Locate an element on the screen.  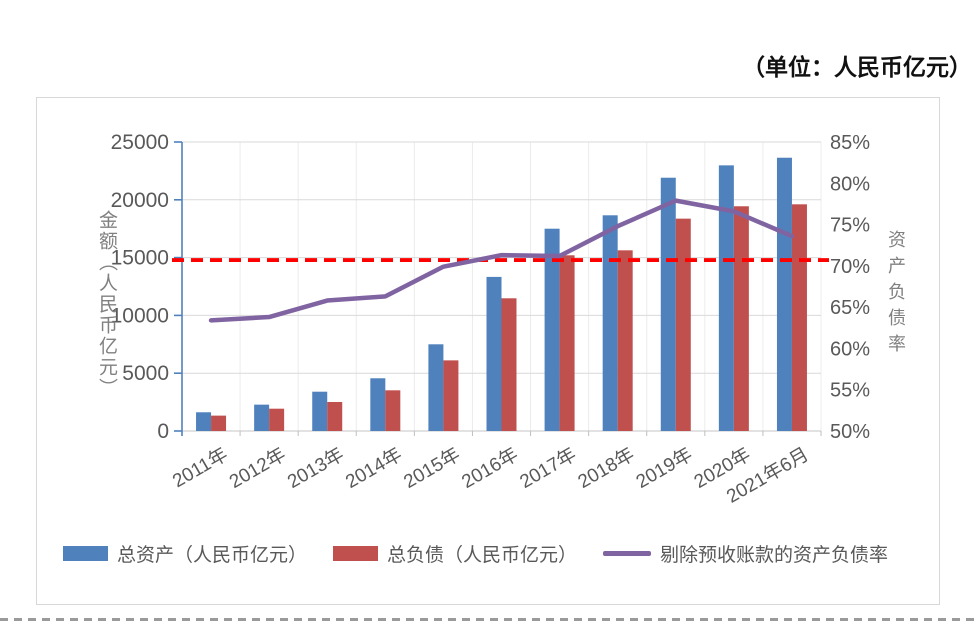
legend-item-ratio: 剔除预收账款的资产负债率 is located at coordinates (745, 553).